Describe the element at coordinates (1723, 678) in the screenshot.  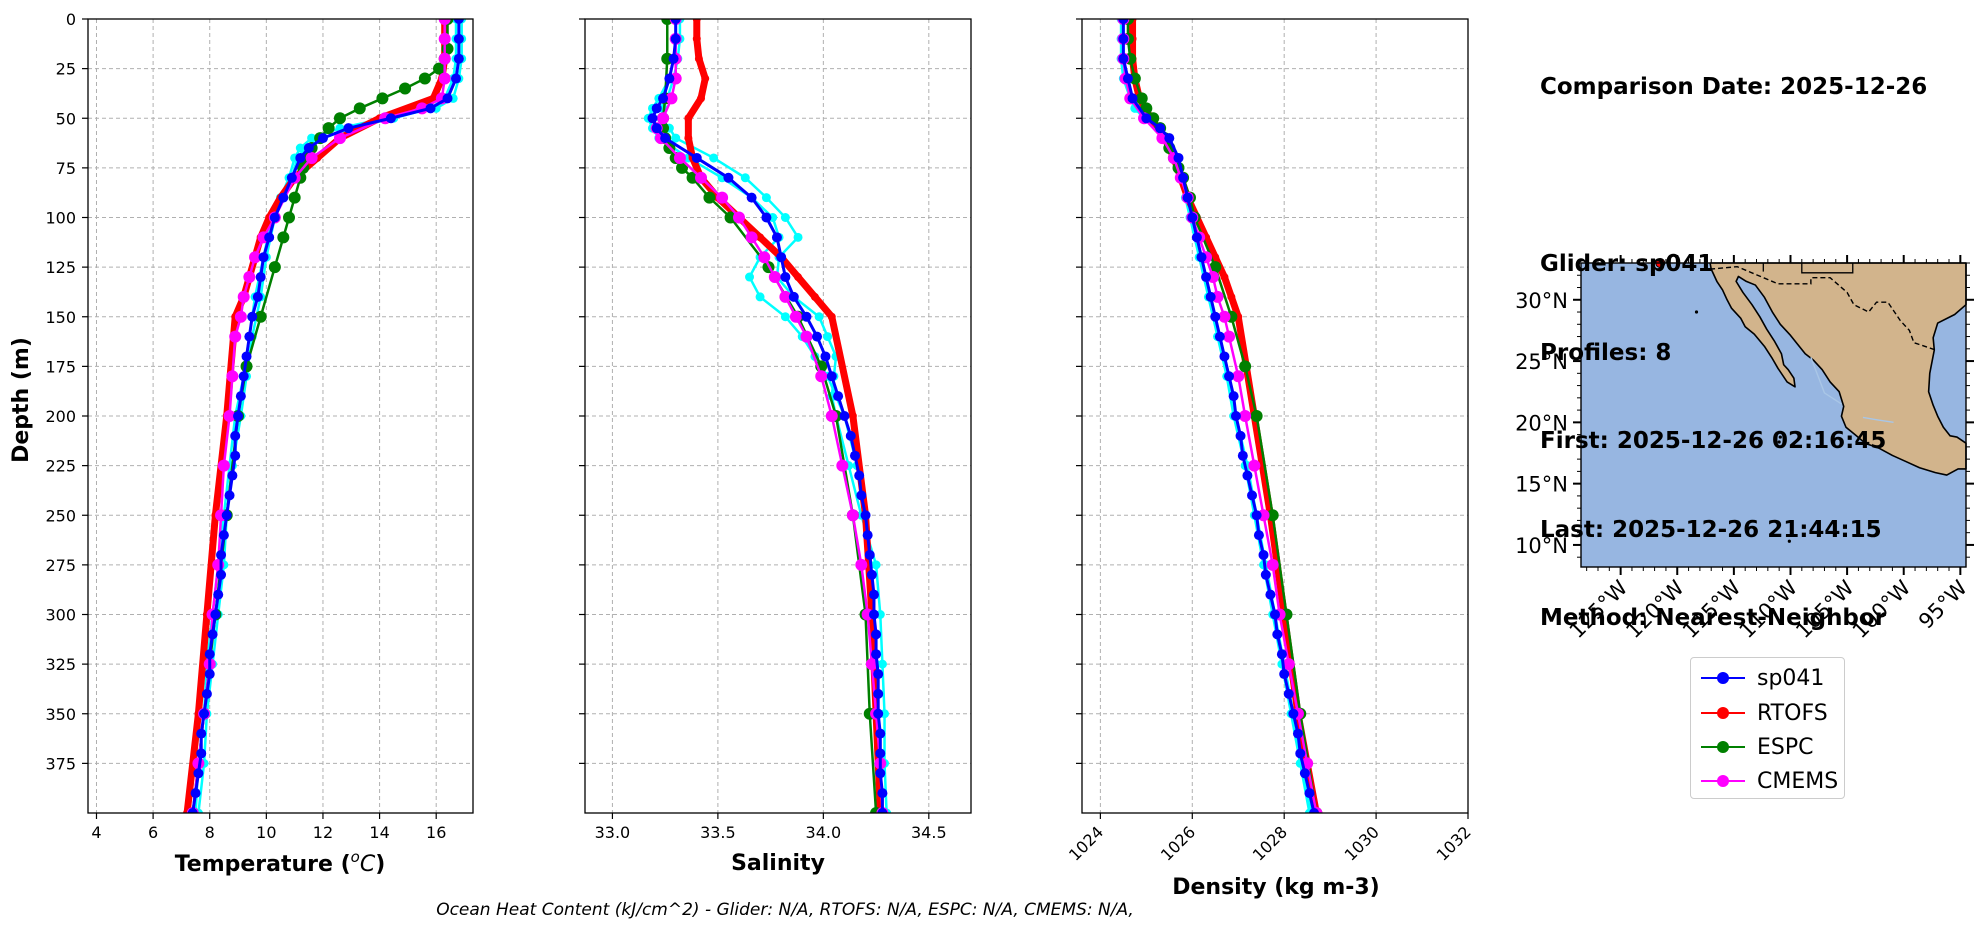
I see `legend-swatch` at that location.